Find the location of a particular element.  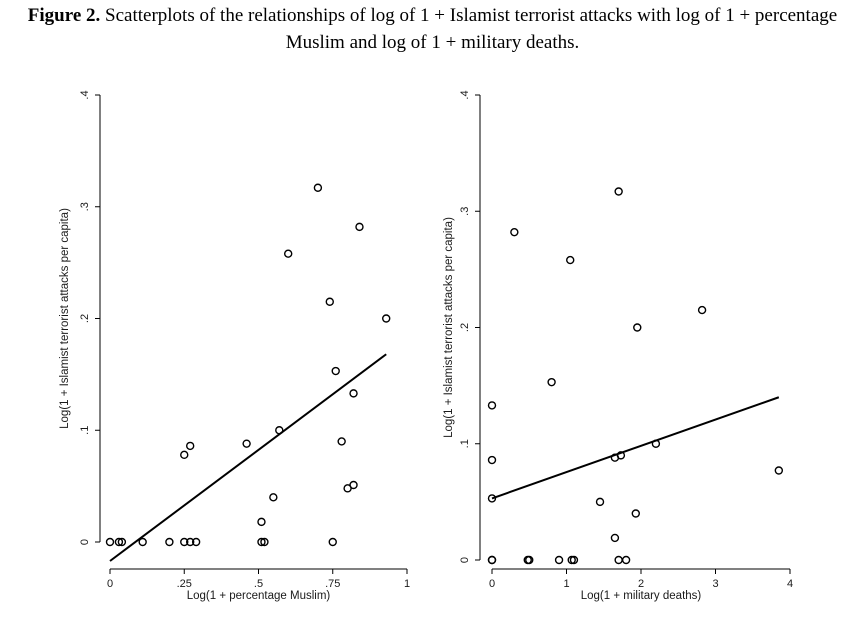

x-tick-label: 4 is located at coordinates (790, 584).